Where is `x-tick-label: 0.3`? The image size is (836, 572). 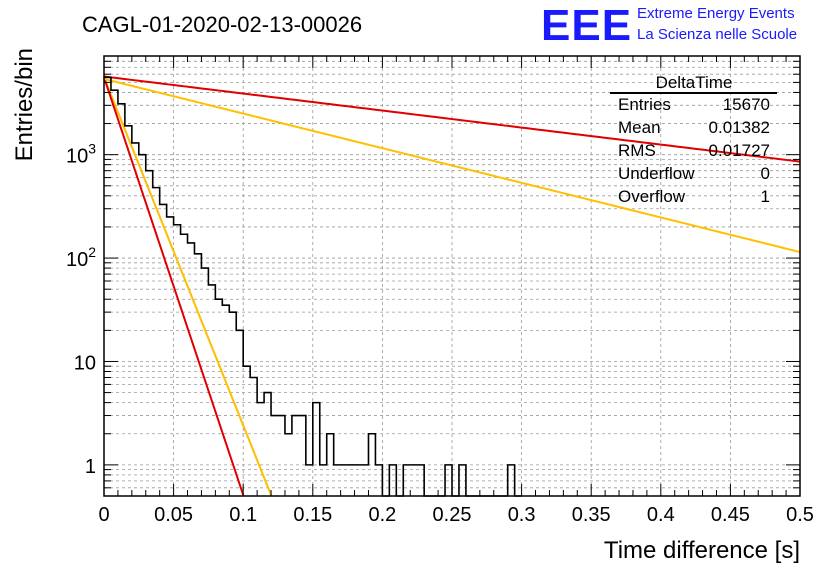 x-tick-label: 0.3 is located at coordinates (522, 515).